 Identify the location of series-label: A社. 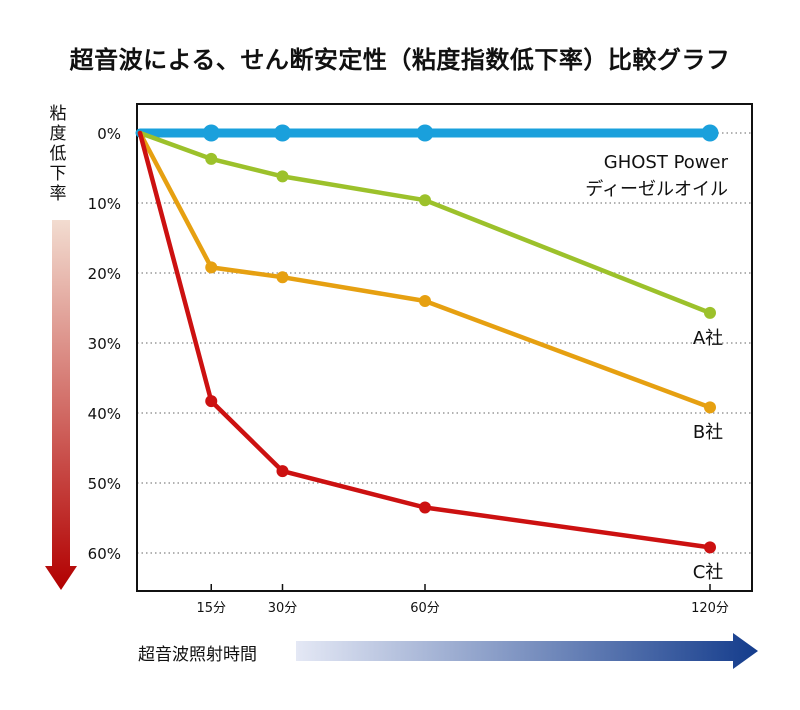
(708, 338).